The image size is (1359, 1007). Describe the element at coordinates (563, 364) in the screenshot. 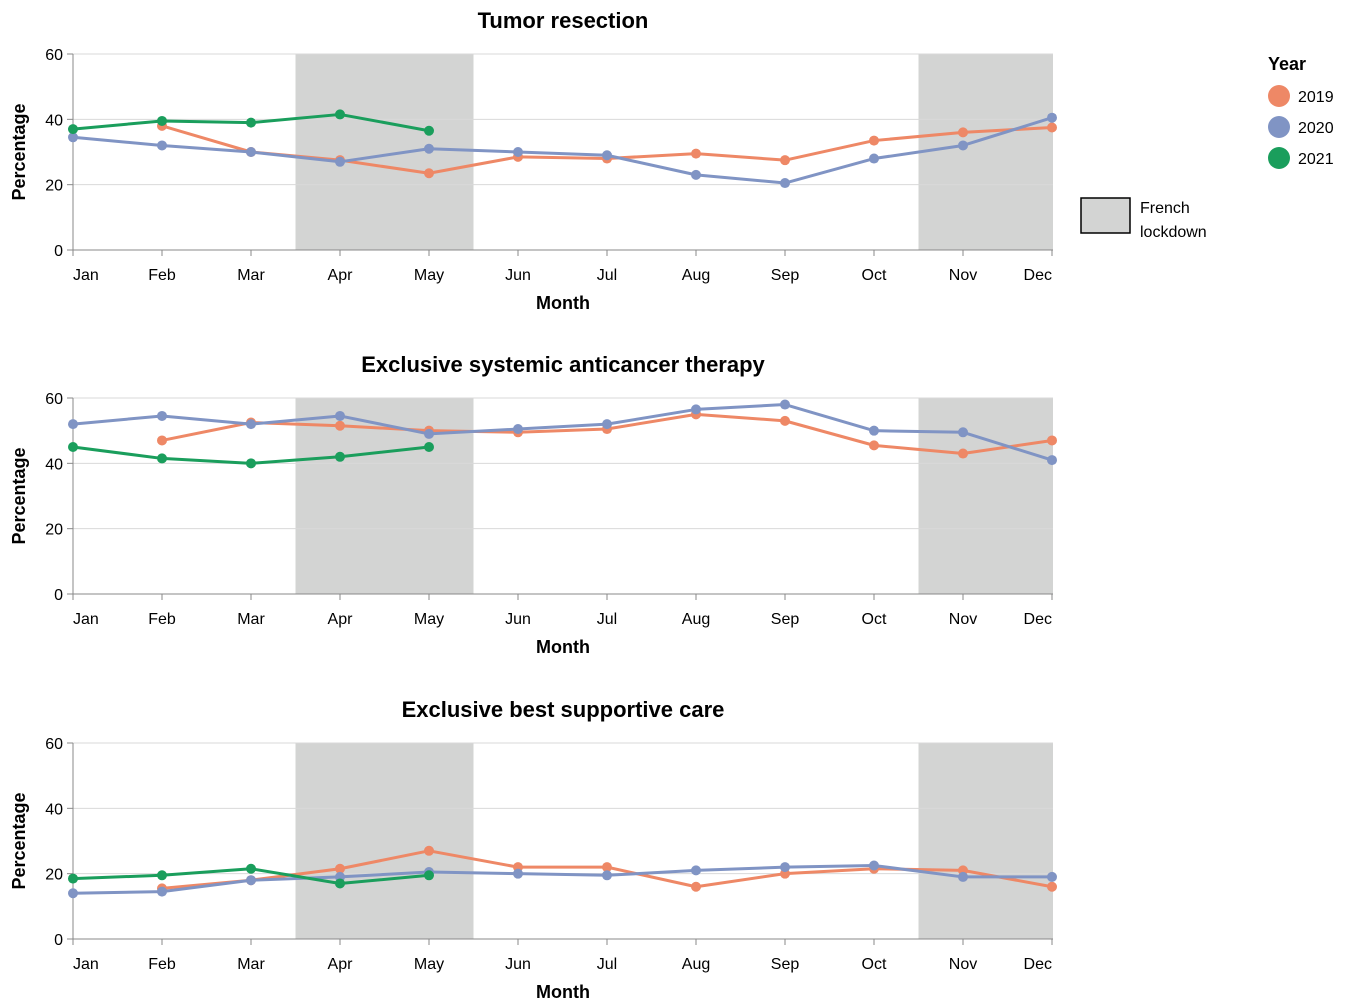

I see `panel-title: Exclusive systemic anticancer therapy` at that location.